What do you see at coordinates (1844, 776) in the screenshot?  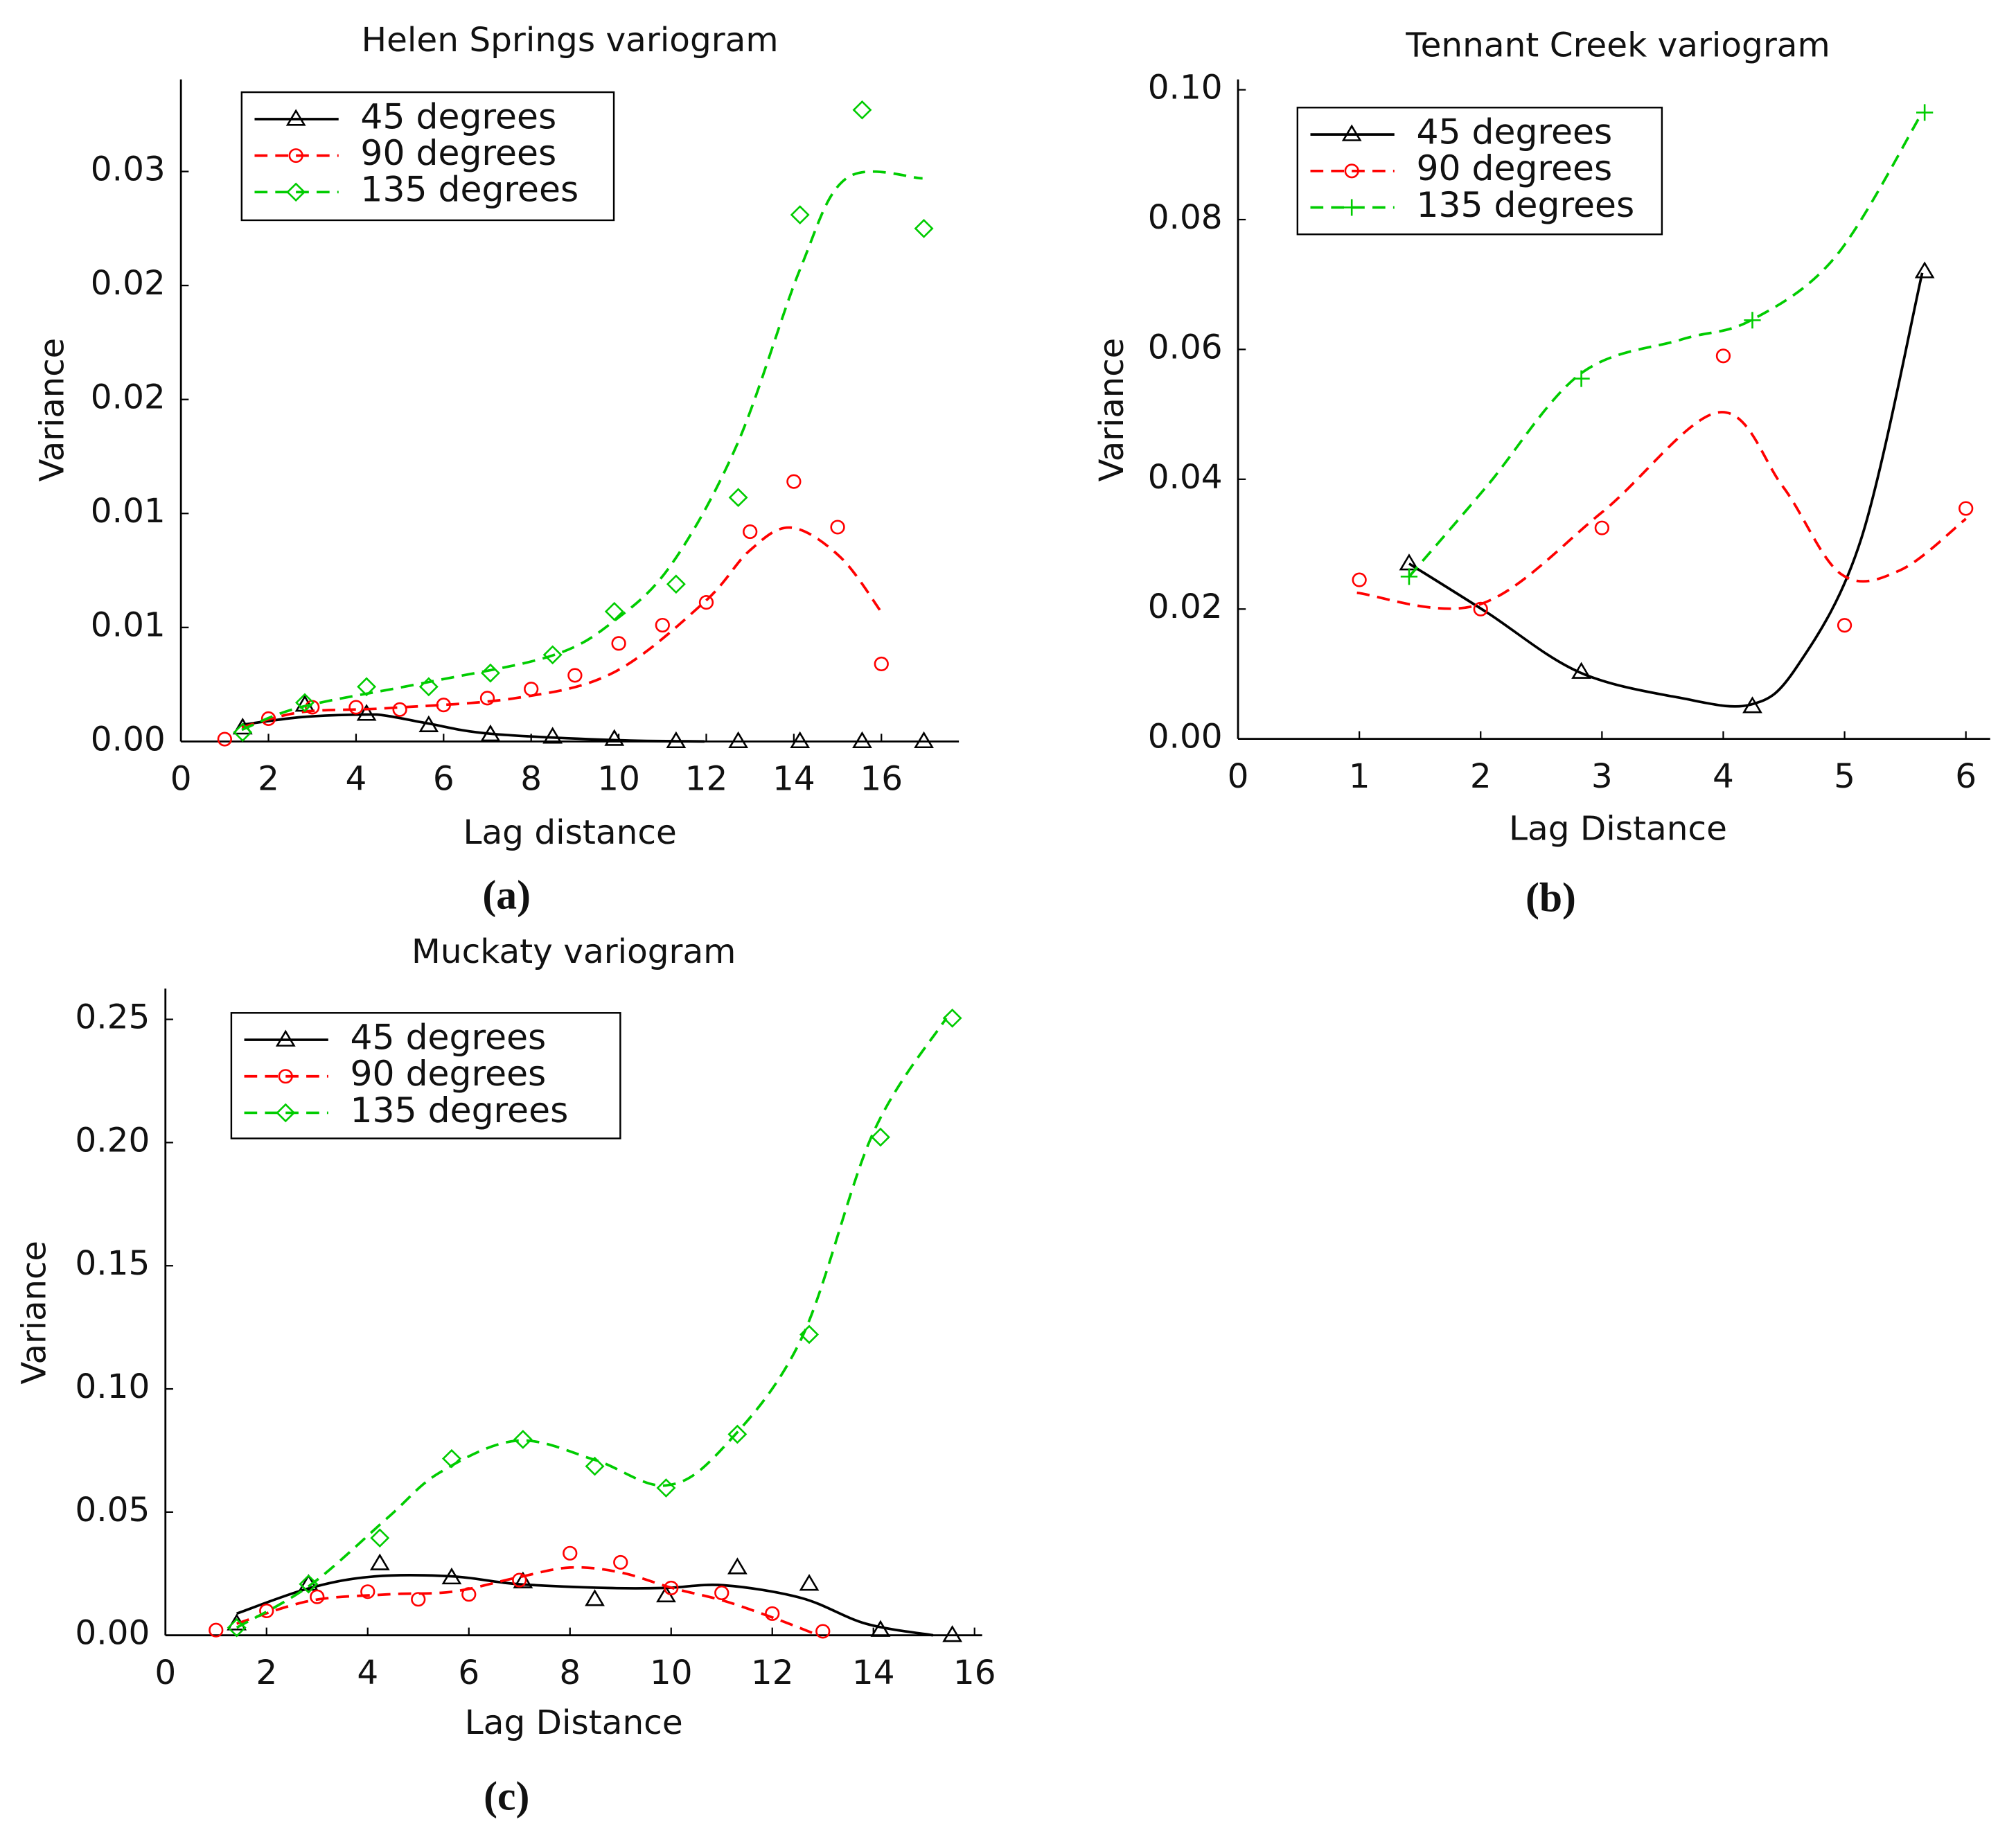 I see `x-tick-label: 5` at bounding box center [1844, 776].